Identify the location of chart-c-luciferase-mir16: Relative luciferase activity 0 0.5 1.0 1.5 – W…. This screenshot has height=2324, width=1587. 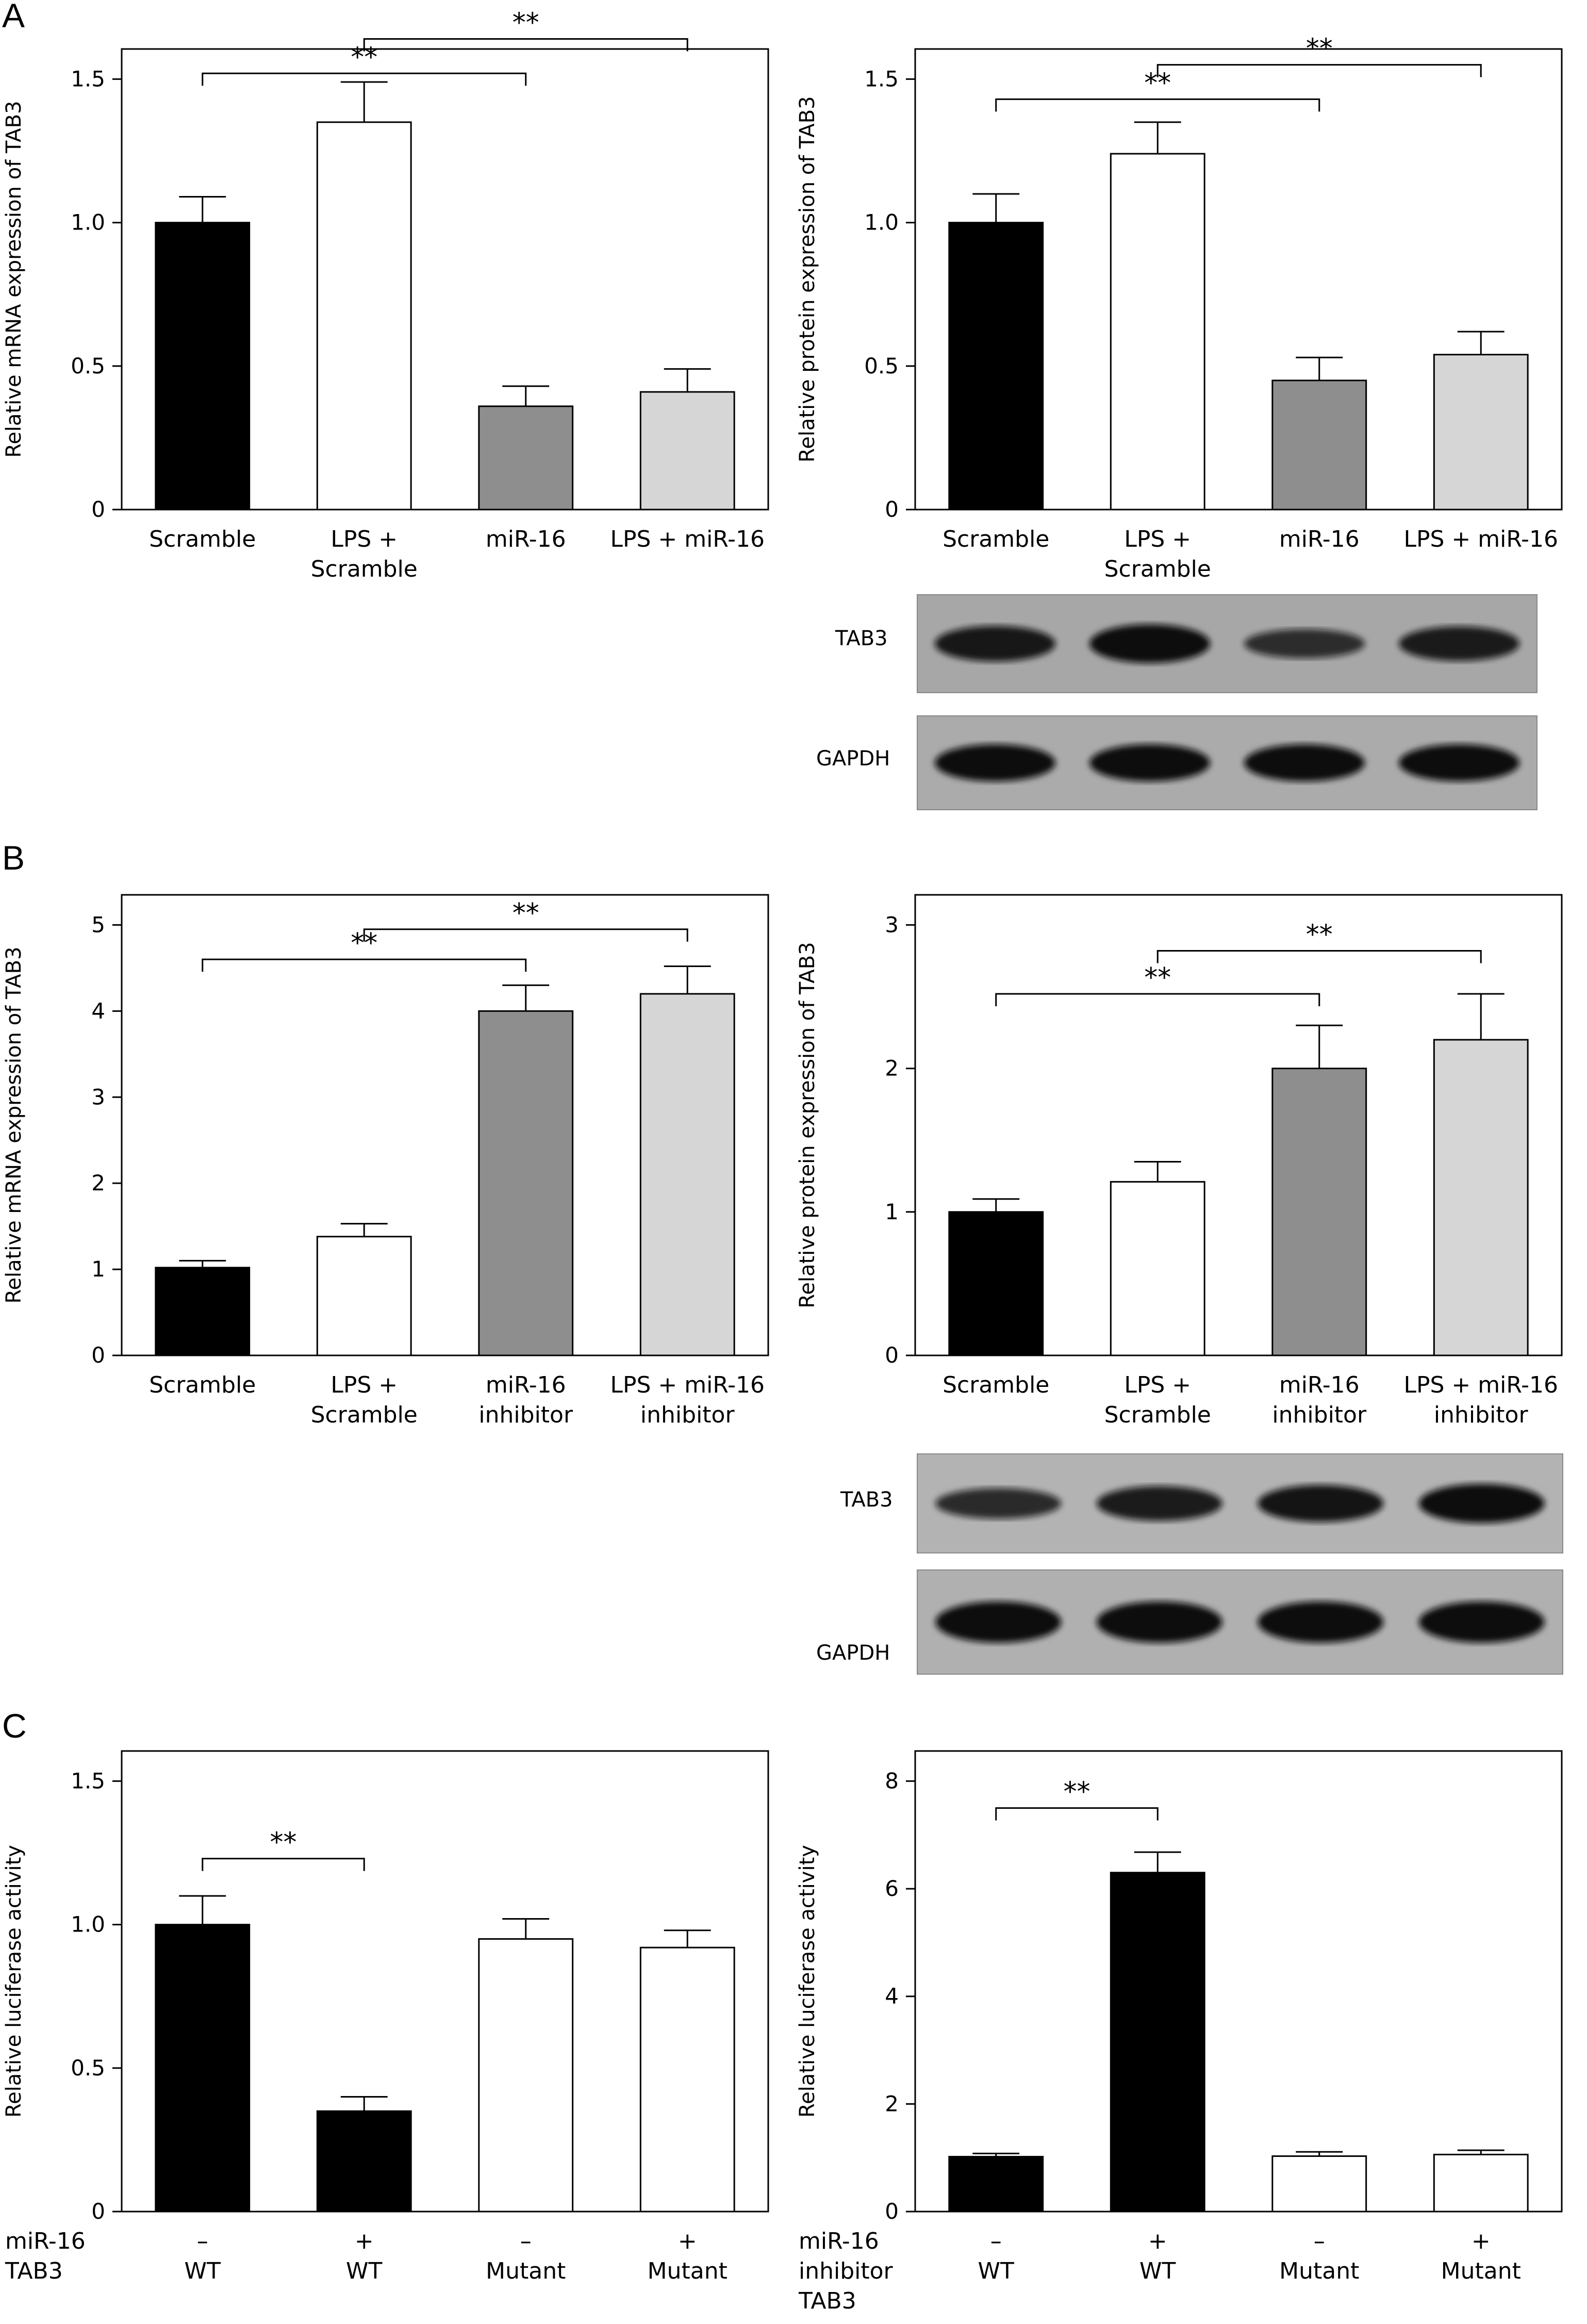
(386, 2017).